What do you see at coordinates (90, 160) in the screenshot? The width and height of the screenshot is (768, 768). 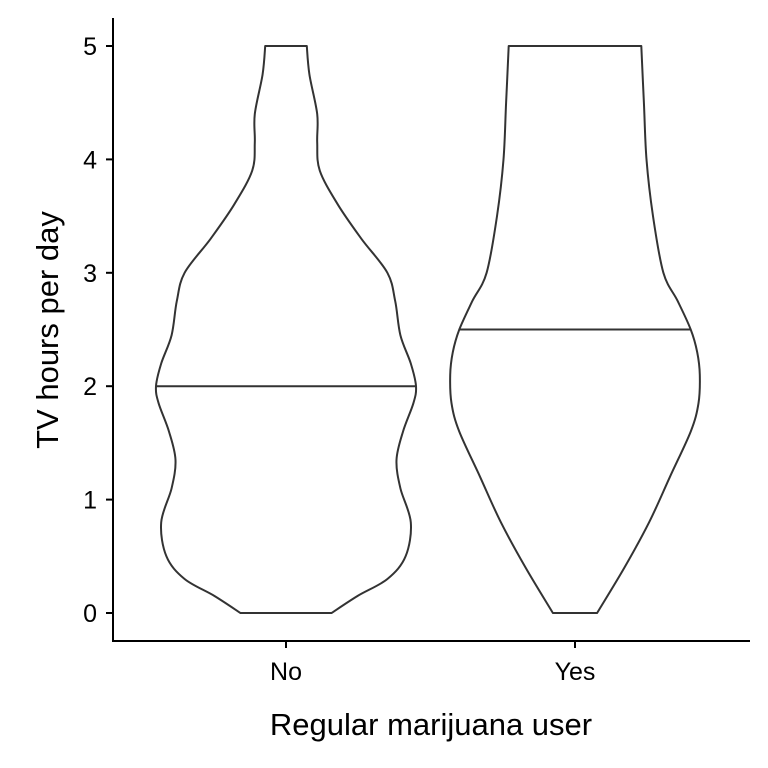 I see `y-tick-label-4: 4` at bounding box center [90, 160].